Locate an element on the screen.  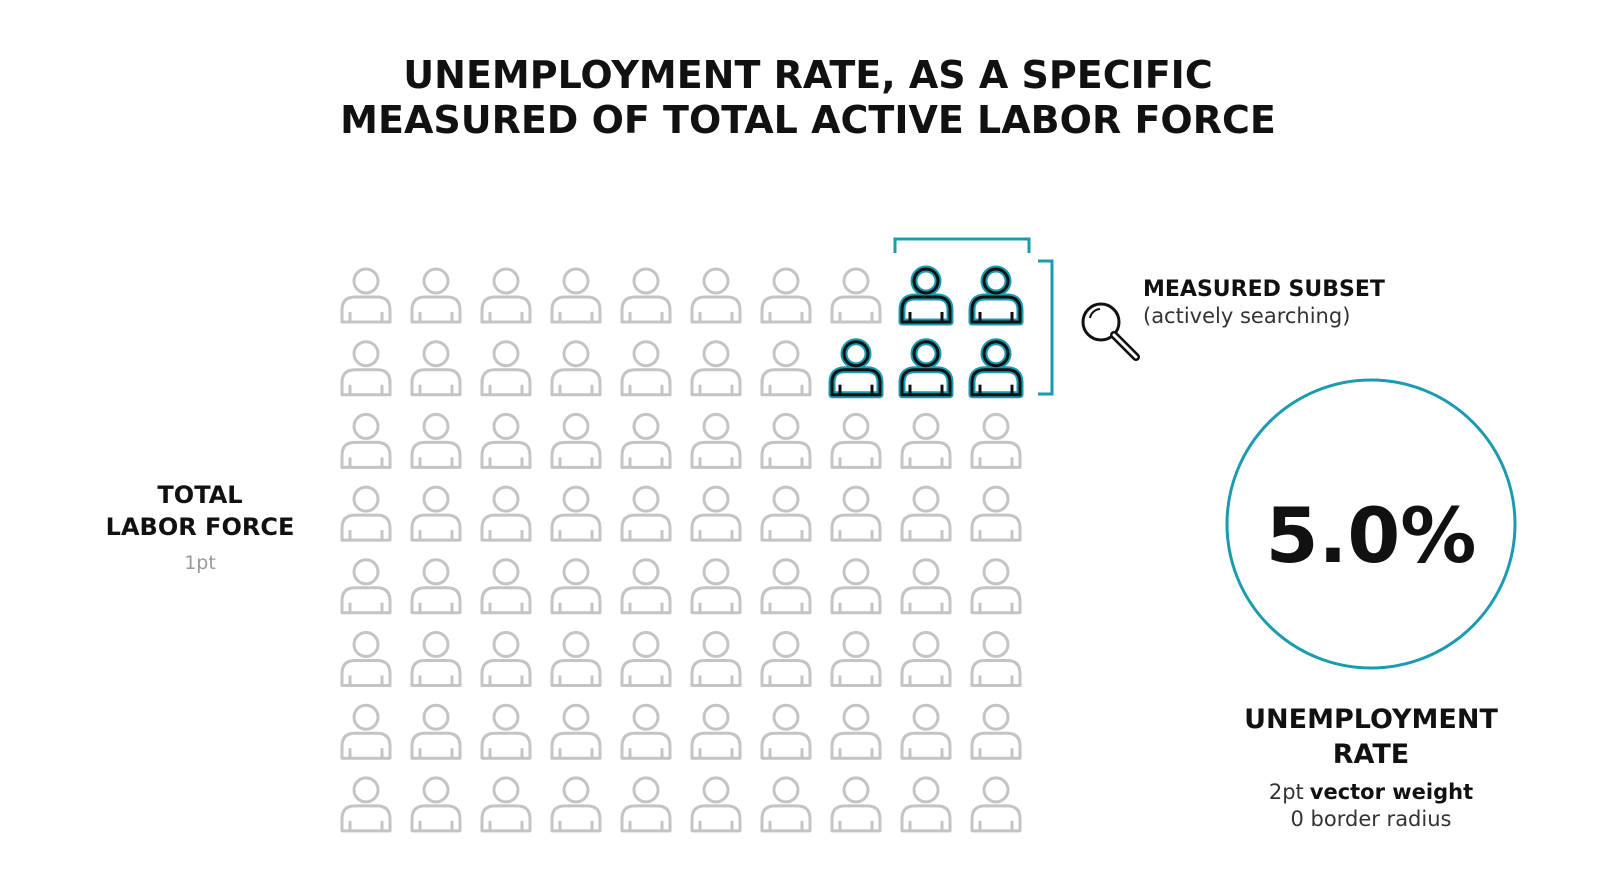
labor-force-label: TOTAL is located at coordinates (199, 495).